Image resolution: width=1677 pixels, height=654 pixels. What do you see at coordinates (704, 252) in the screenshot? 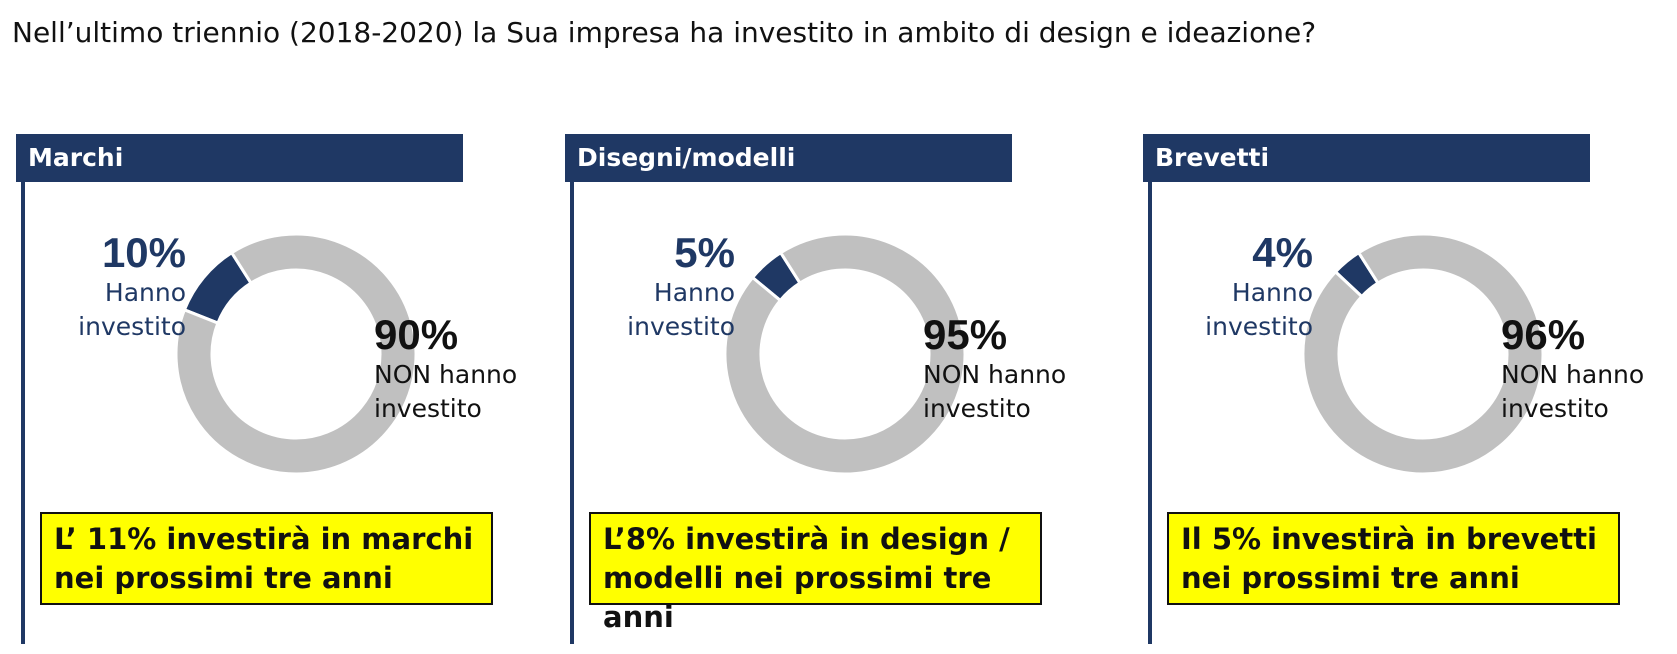
I see `invested-percent: 5%` at bounding box center [704, 252].